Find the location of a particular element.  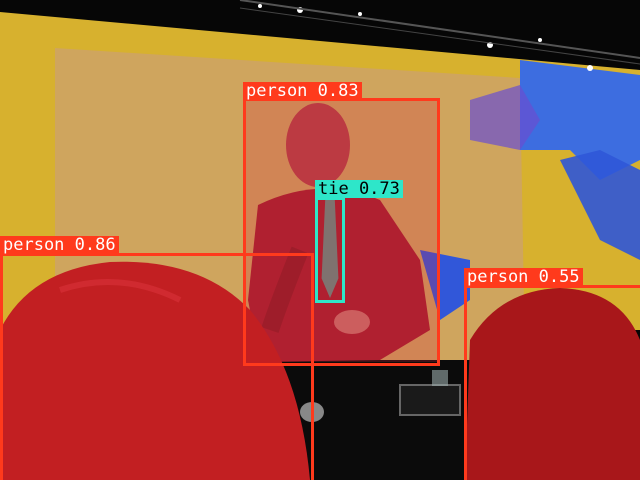

detection-label-tie: tie 0.73 is located at coordinates (359, 189).